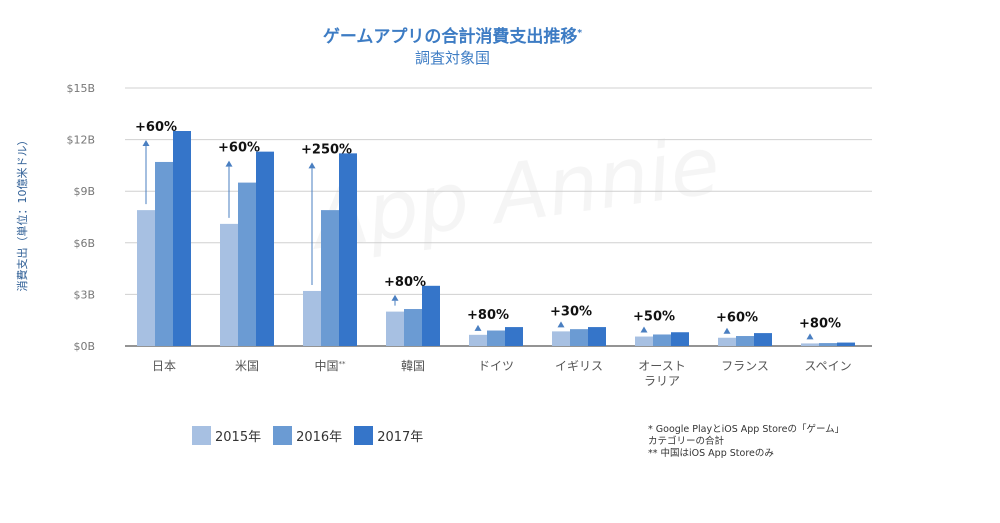 The image size is (1000, 523). What do you see at coordinates (450, 37) in the screenshot?
I see `chart-title-text: ゲームアプリの合計消費支出推移` at bounding box center [450, 37].